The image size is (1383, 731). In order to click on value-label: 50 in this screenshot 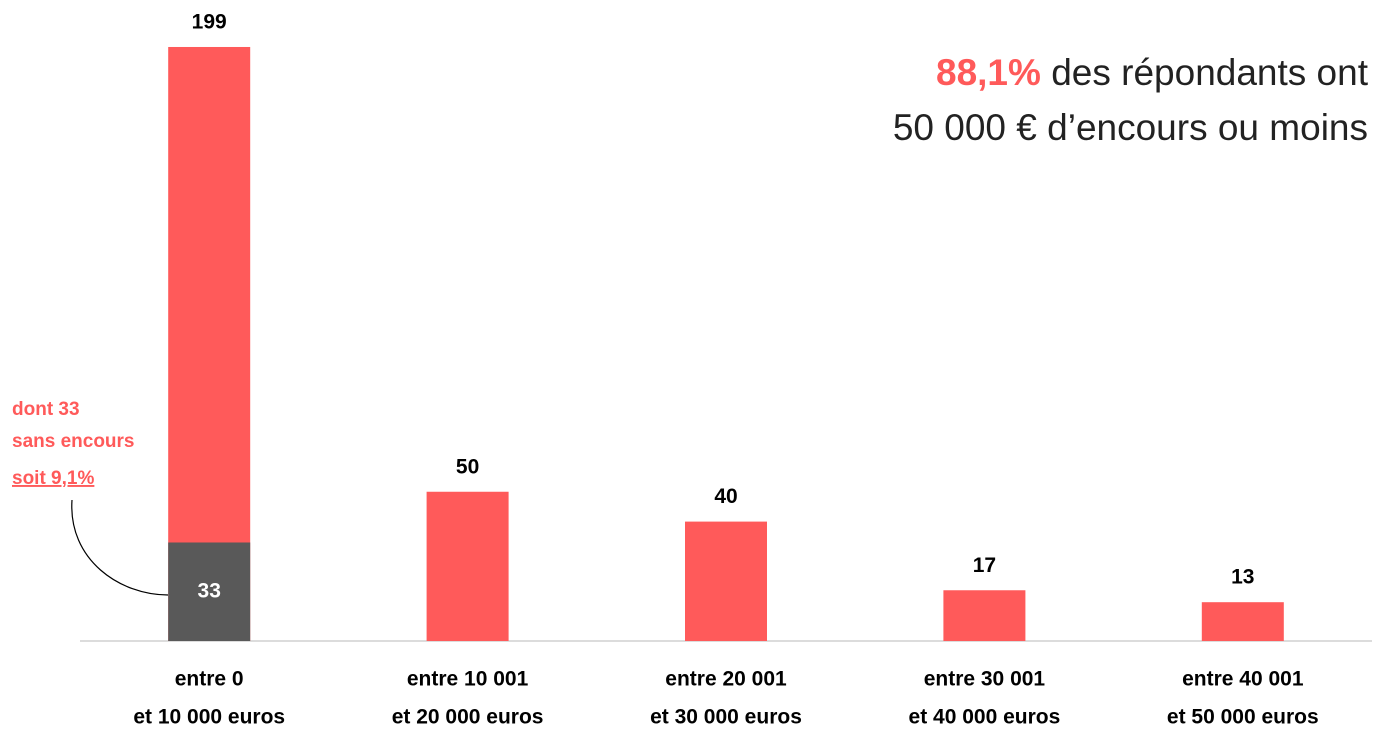, I will do `click(467, 466)`.